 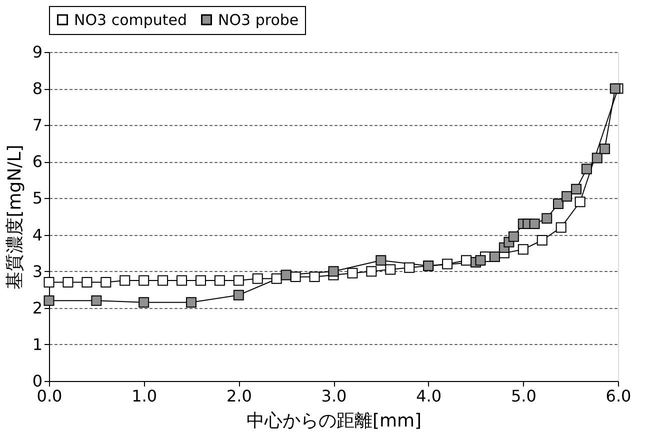 What do you see at coordinates (37, 162) in the screenshot?
I see `y-tick-label: 6` at bounding box center [37, 162].